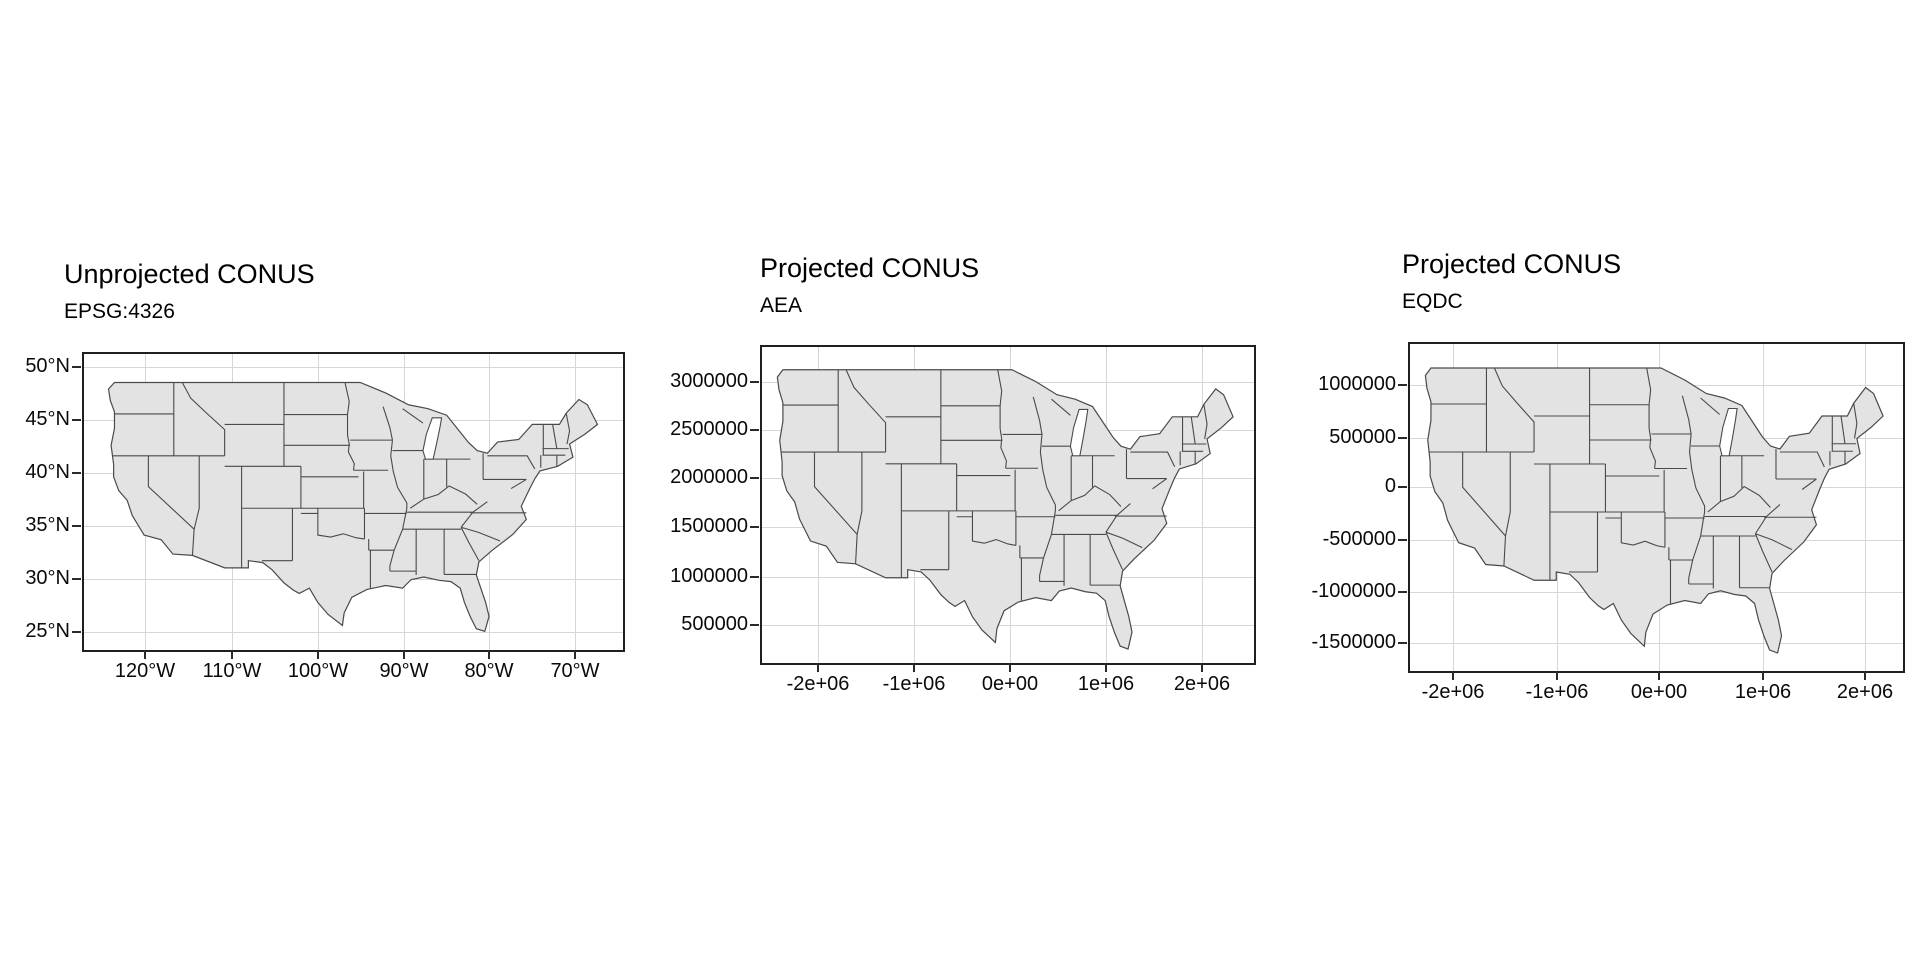 Image resolution: width=1920 pixels, height=960 pixels. What do you see at coordinates (709, 429) in the screenshot?
I see `axis-tick-label: 2500000` at bounding box center [709, 429].